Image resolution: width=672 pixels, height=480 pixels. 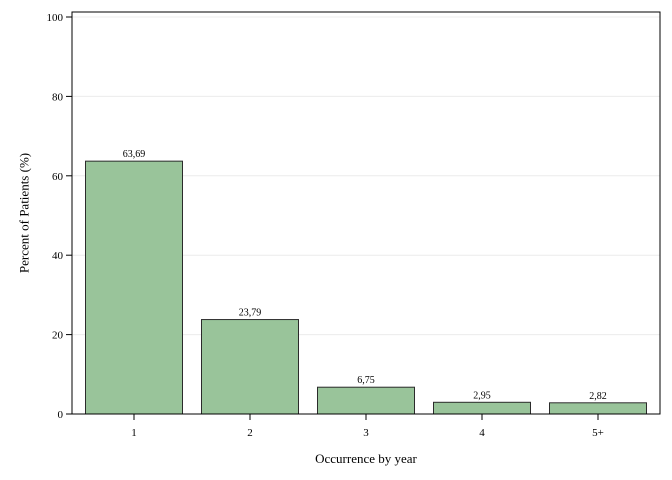 I want to click on data-label: 23,79, so click(x=250, y=313).